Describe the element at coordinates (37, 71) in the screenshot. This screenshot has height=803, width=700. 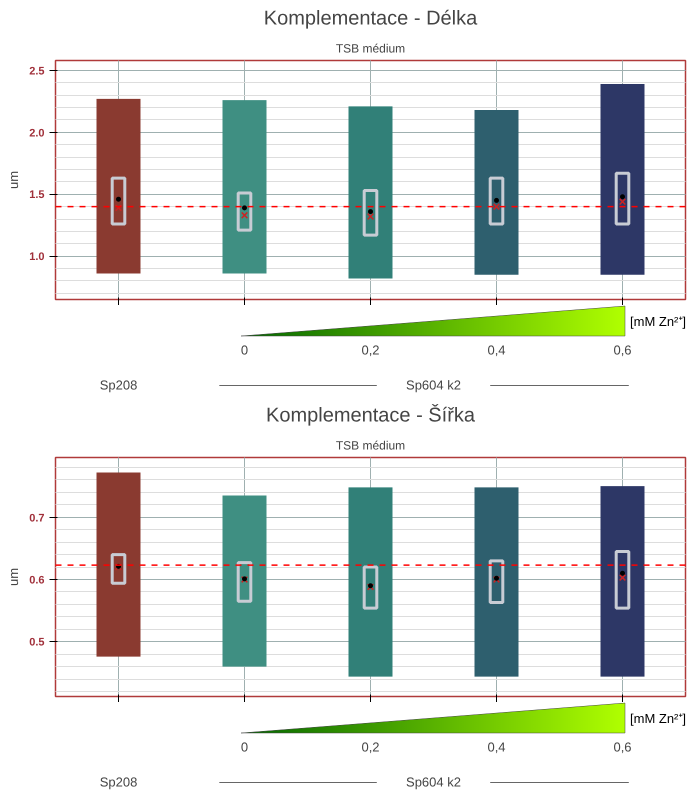
I see `y-tick-label: 2.5` at that location.